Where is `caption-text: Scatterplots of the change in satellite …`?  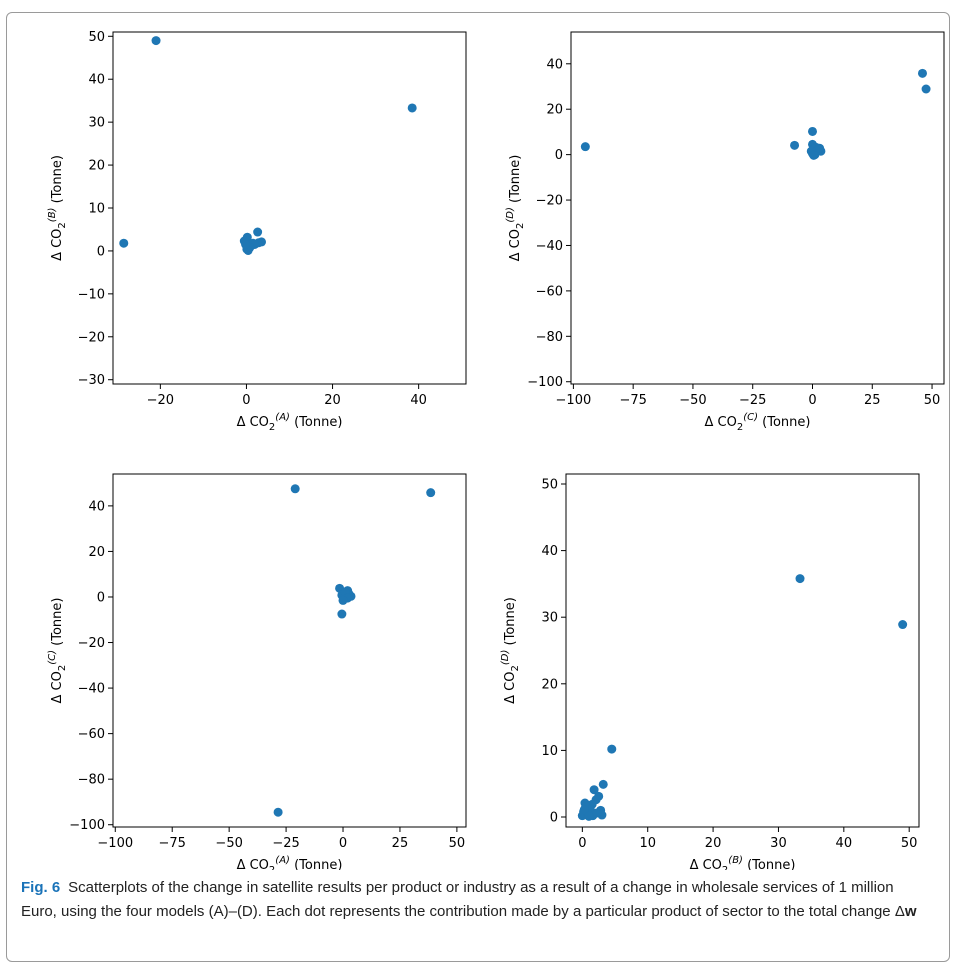
caption-text: Scatterplots of the change in satellite … is located at coordinates (458, 899).